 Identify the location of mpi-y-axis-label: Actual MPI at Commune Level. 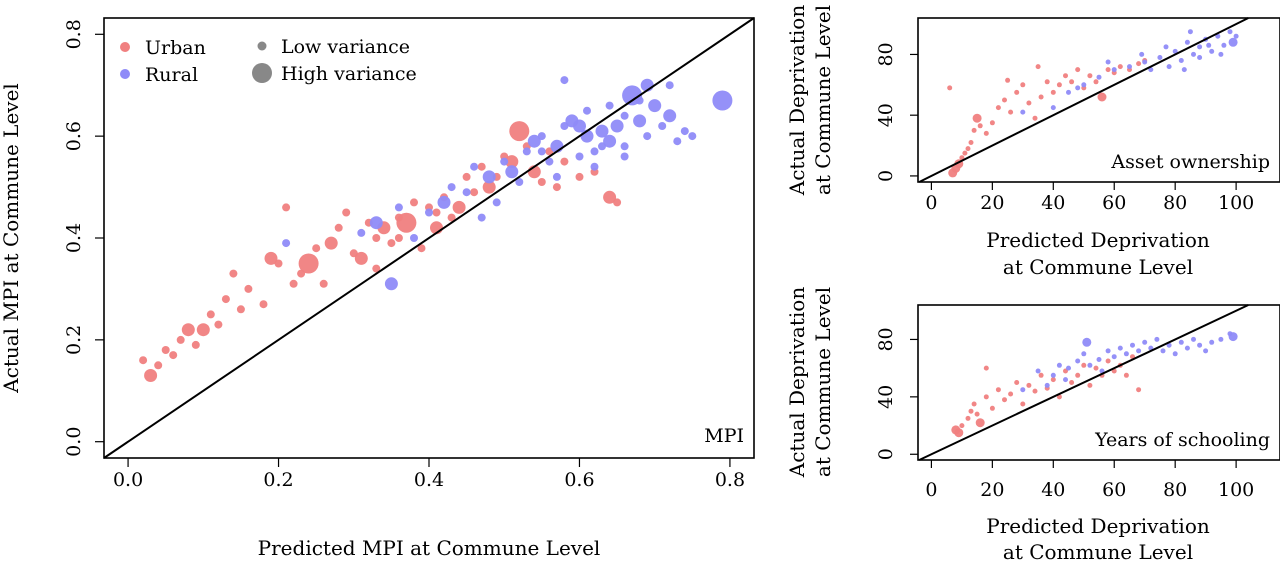
(11, 238).